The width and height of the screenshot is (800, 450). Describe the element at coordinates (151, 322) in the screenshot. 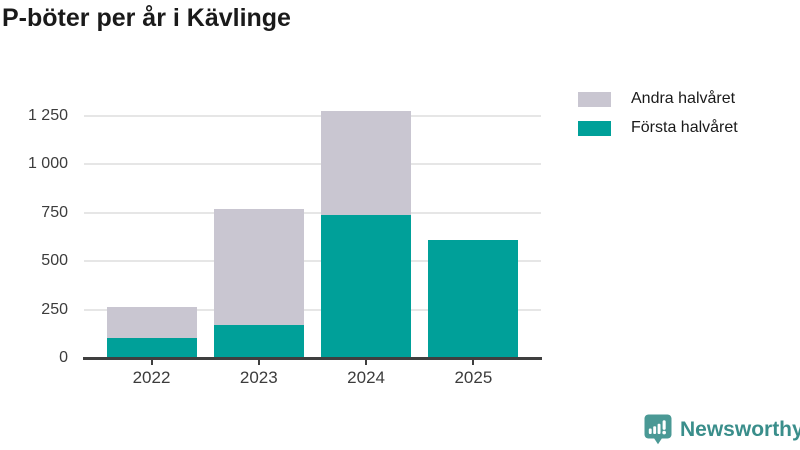

I see `bar-segment-andra-2022` at that location.